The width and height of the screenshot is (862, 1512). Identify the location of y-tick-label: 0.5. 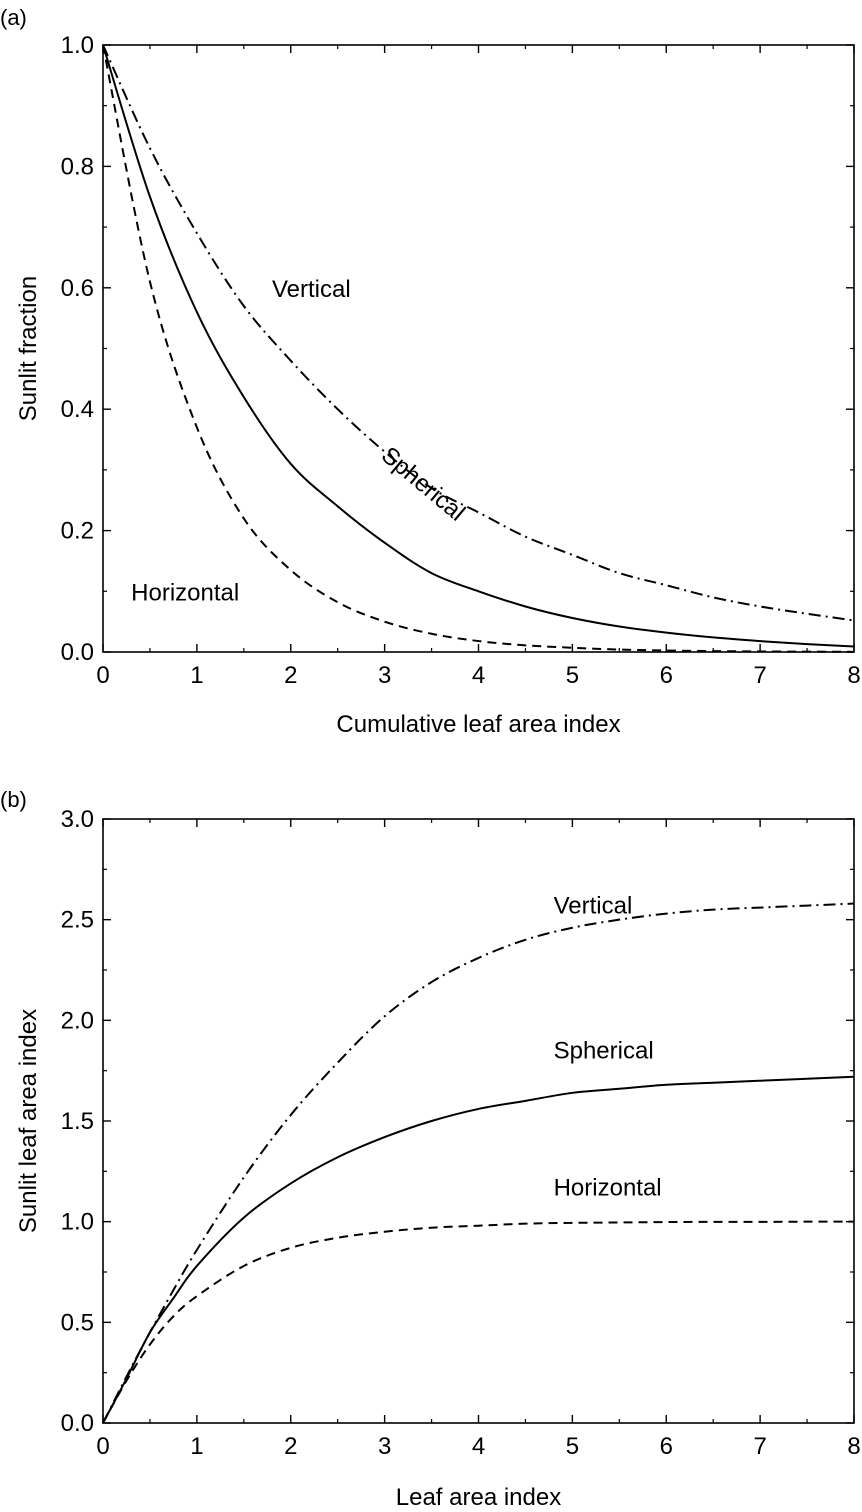
(77, 1322).